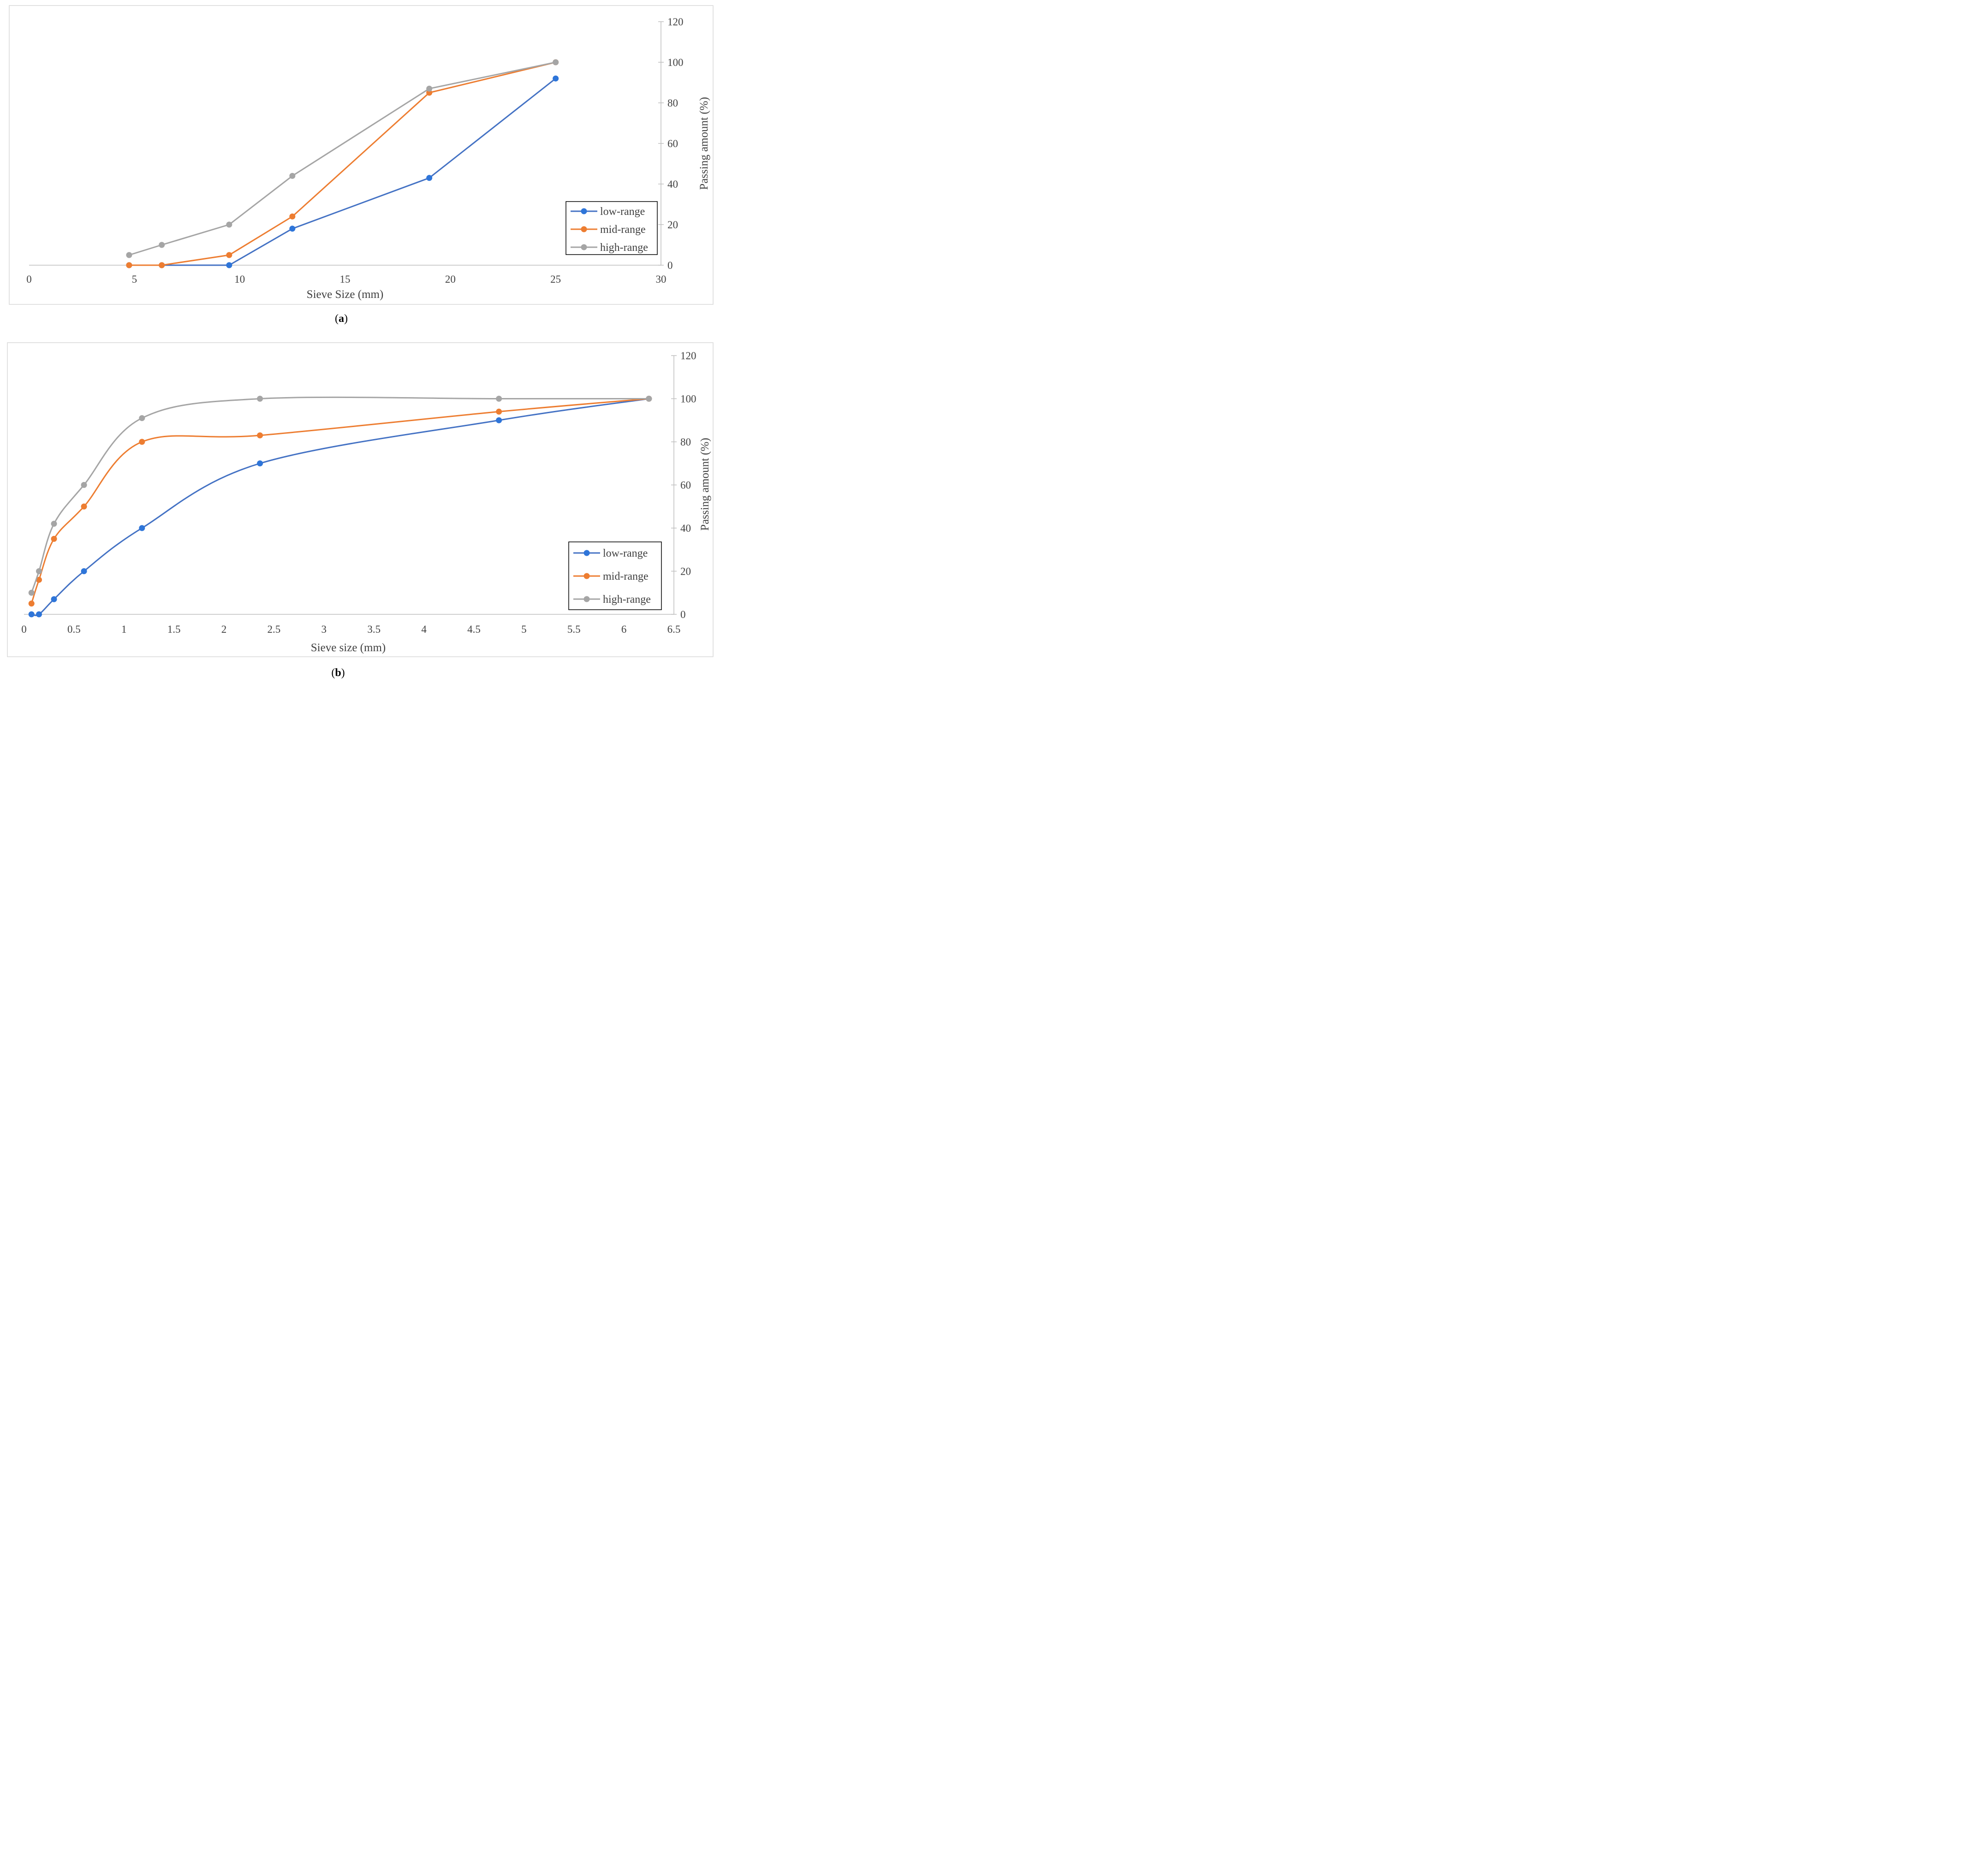  I want to click on x-tick-labels-b: 0 0.5 1 1.5 2 2.5 3 3.5 4 4.5 5 5.5 6 6.5, so click(350, 629).